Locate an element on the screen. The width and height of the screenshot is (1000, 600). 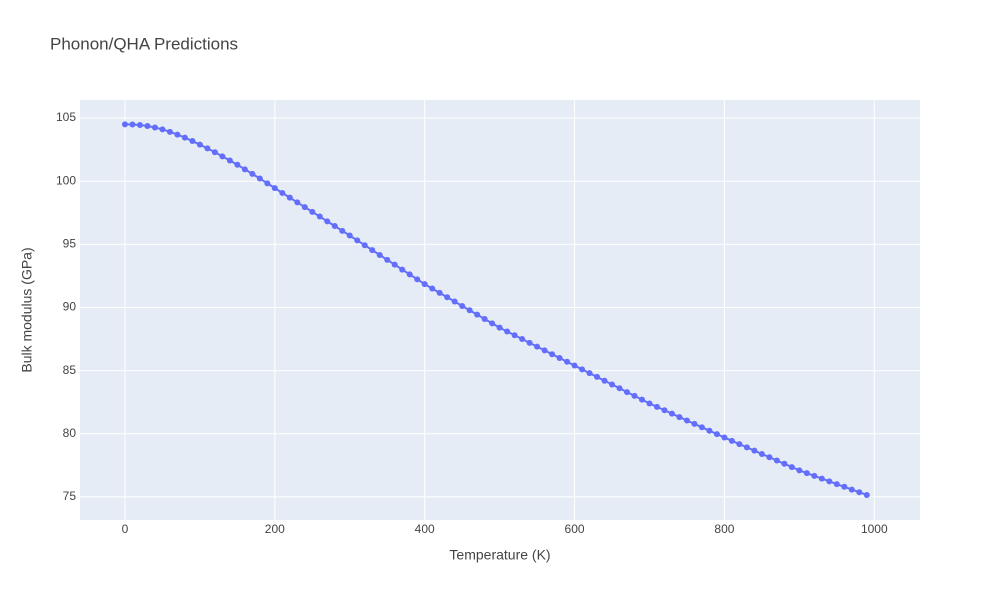
y-tick-label: 75 is located at coordinates (70, 496).